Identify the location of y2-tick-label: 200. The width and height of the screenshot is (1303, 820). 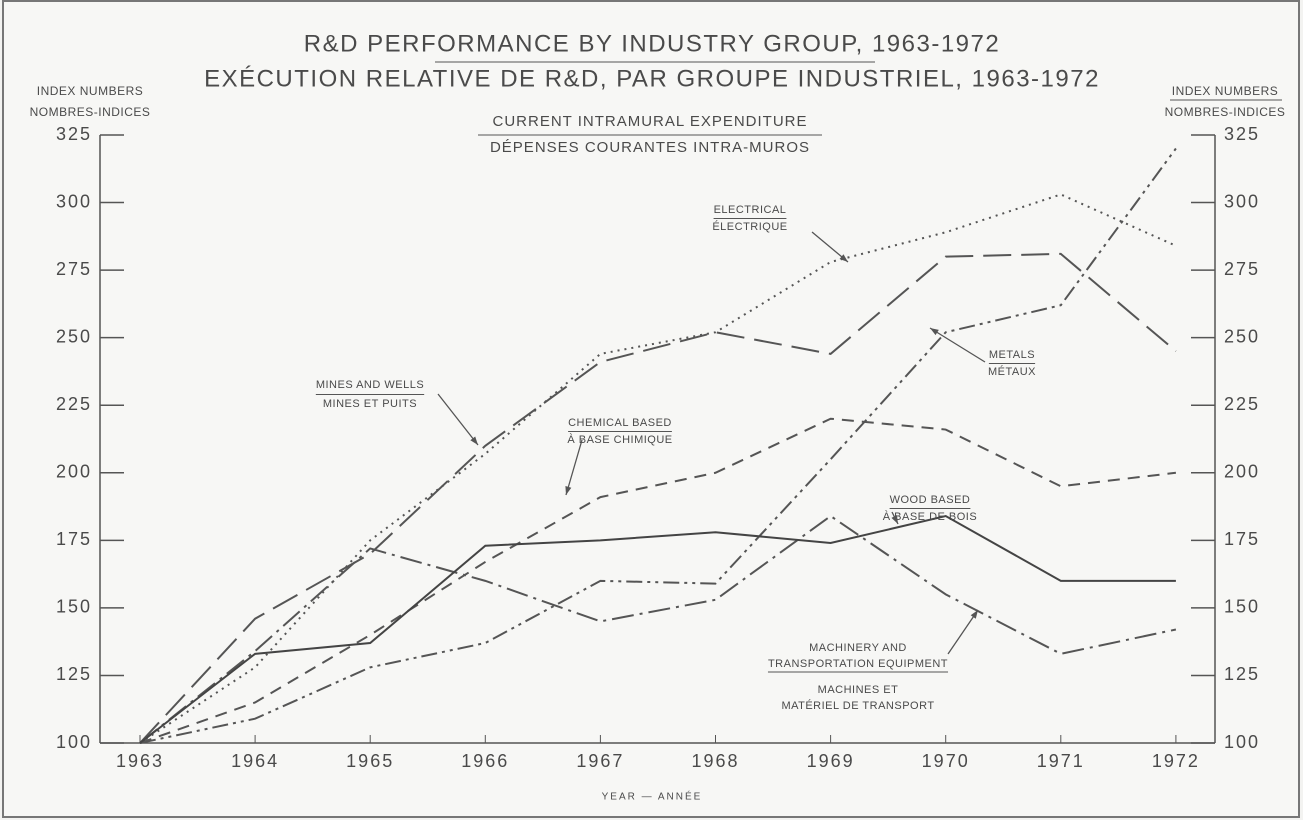
(1242, 472).